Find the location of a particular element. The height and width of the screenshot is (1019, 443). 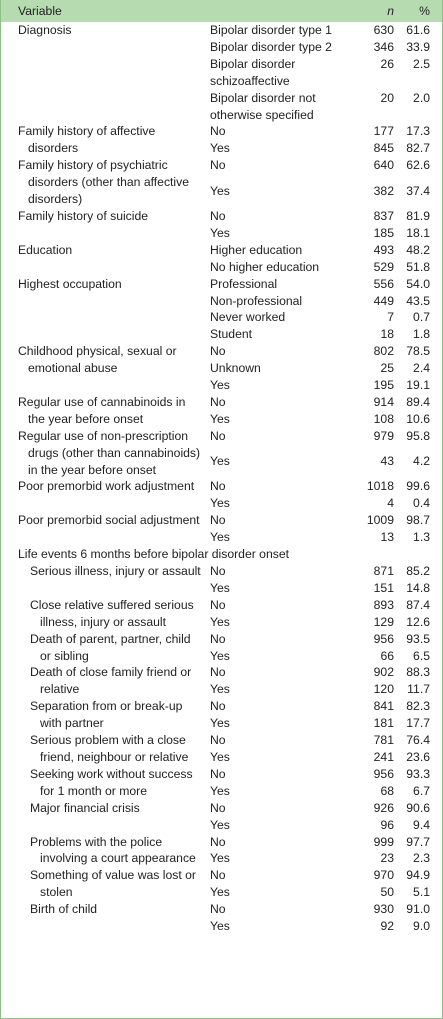

n-cell: 1009 is located at coordinates (380, 520).